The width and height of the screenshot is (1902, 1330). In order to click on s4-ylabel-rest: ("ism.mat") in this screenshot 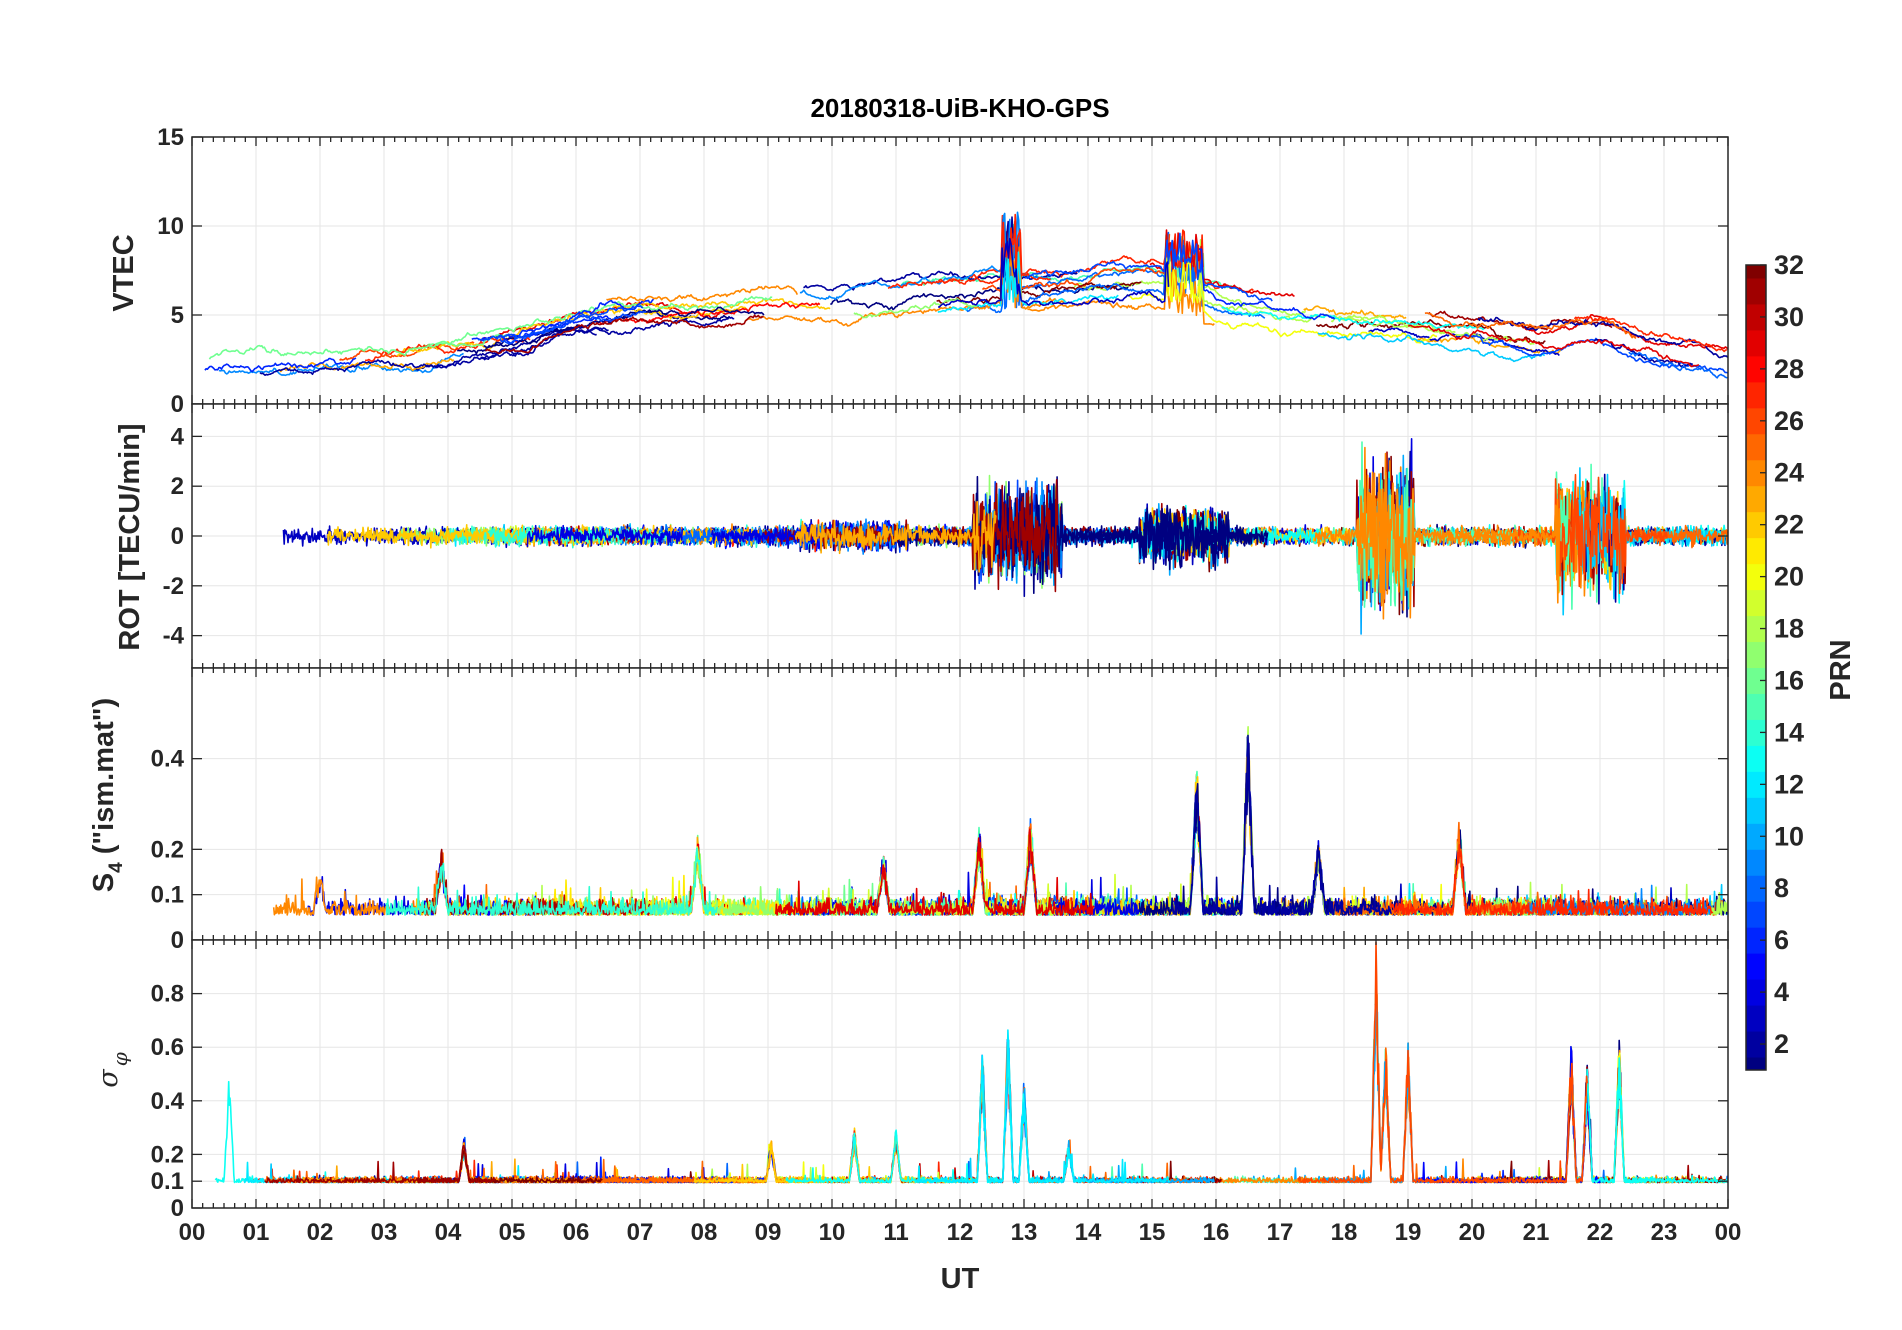, I will do `click(104, 780)`.